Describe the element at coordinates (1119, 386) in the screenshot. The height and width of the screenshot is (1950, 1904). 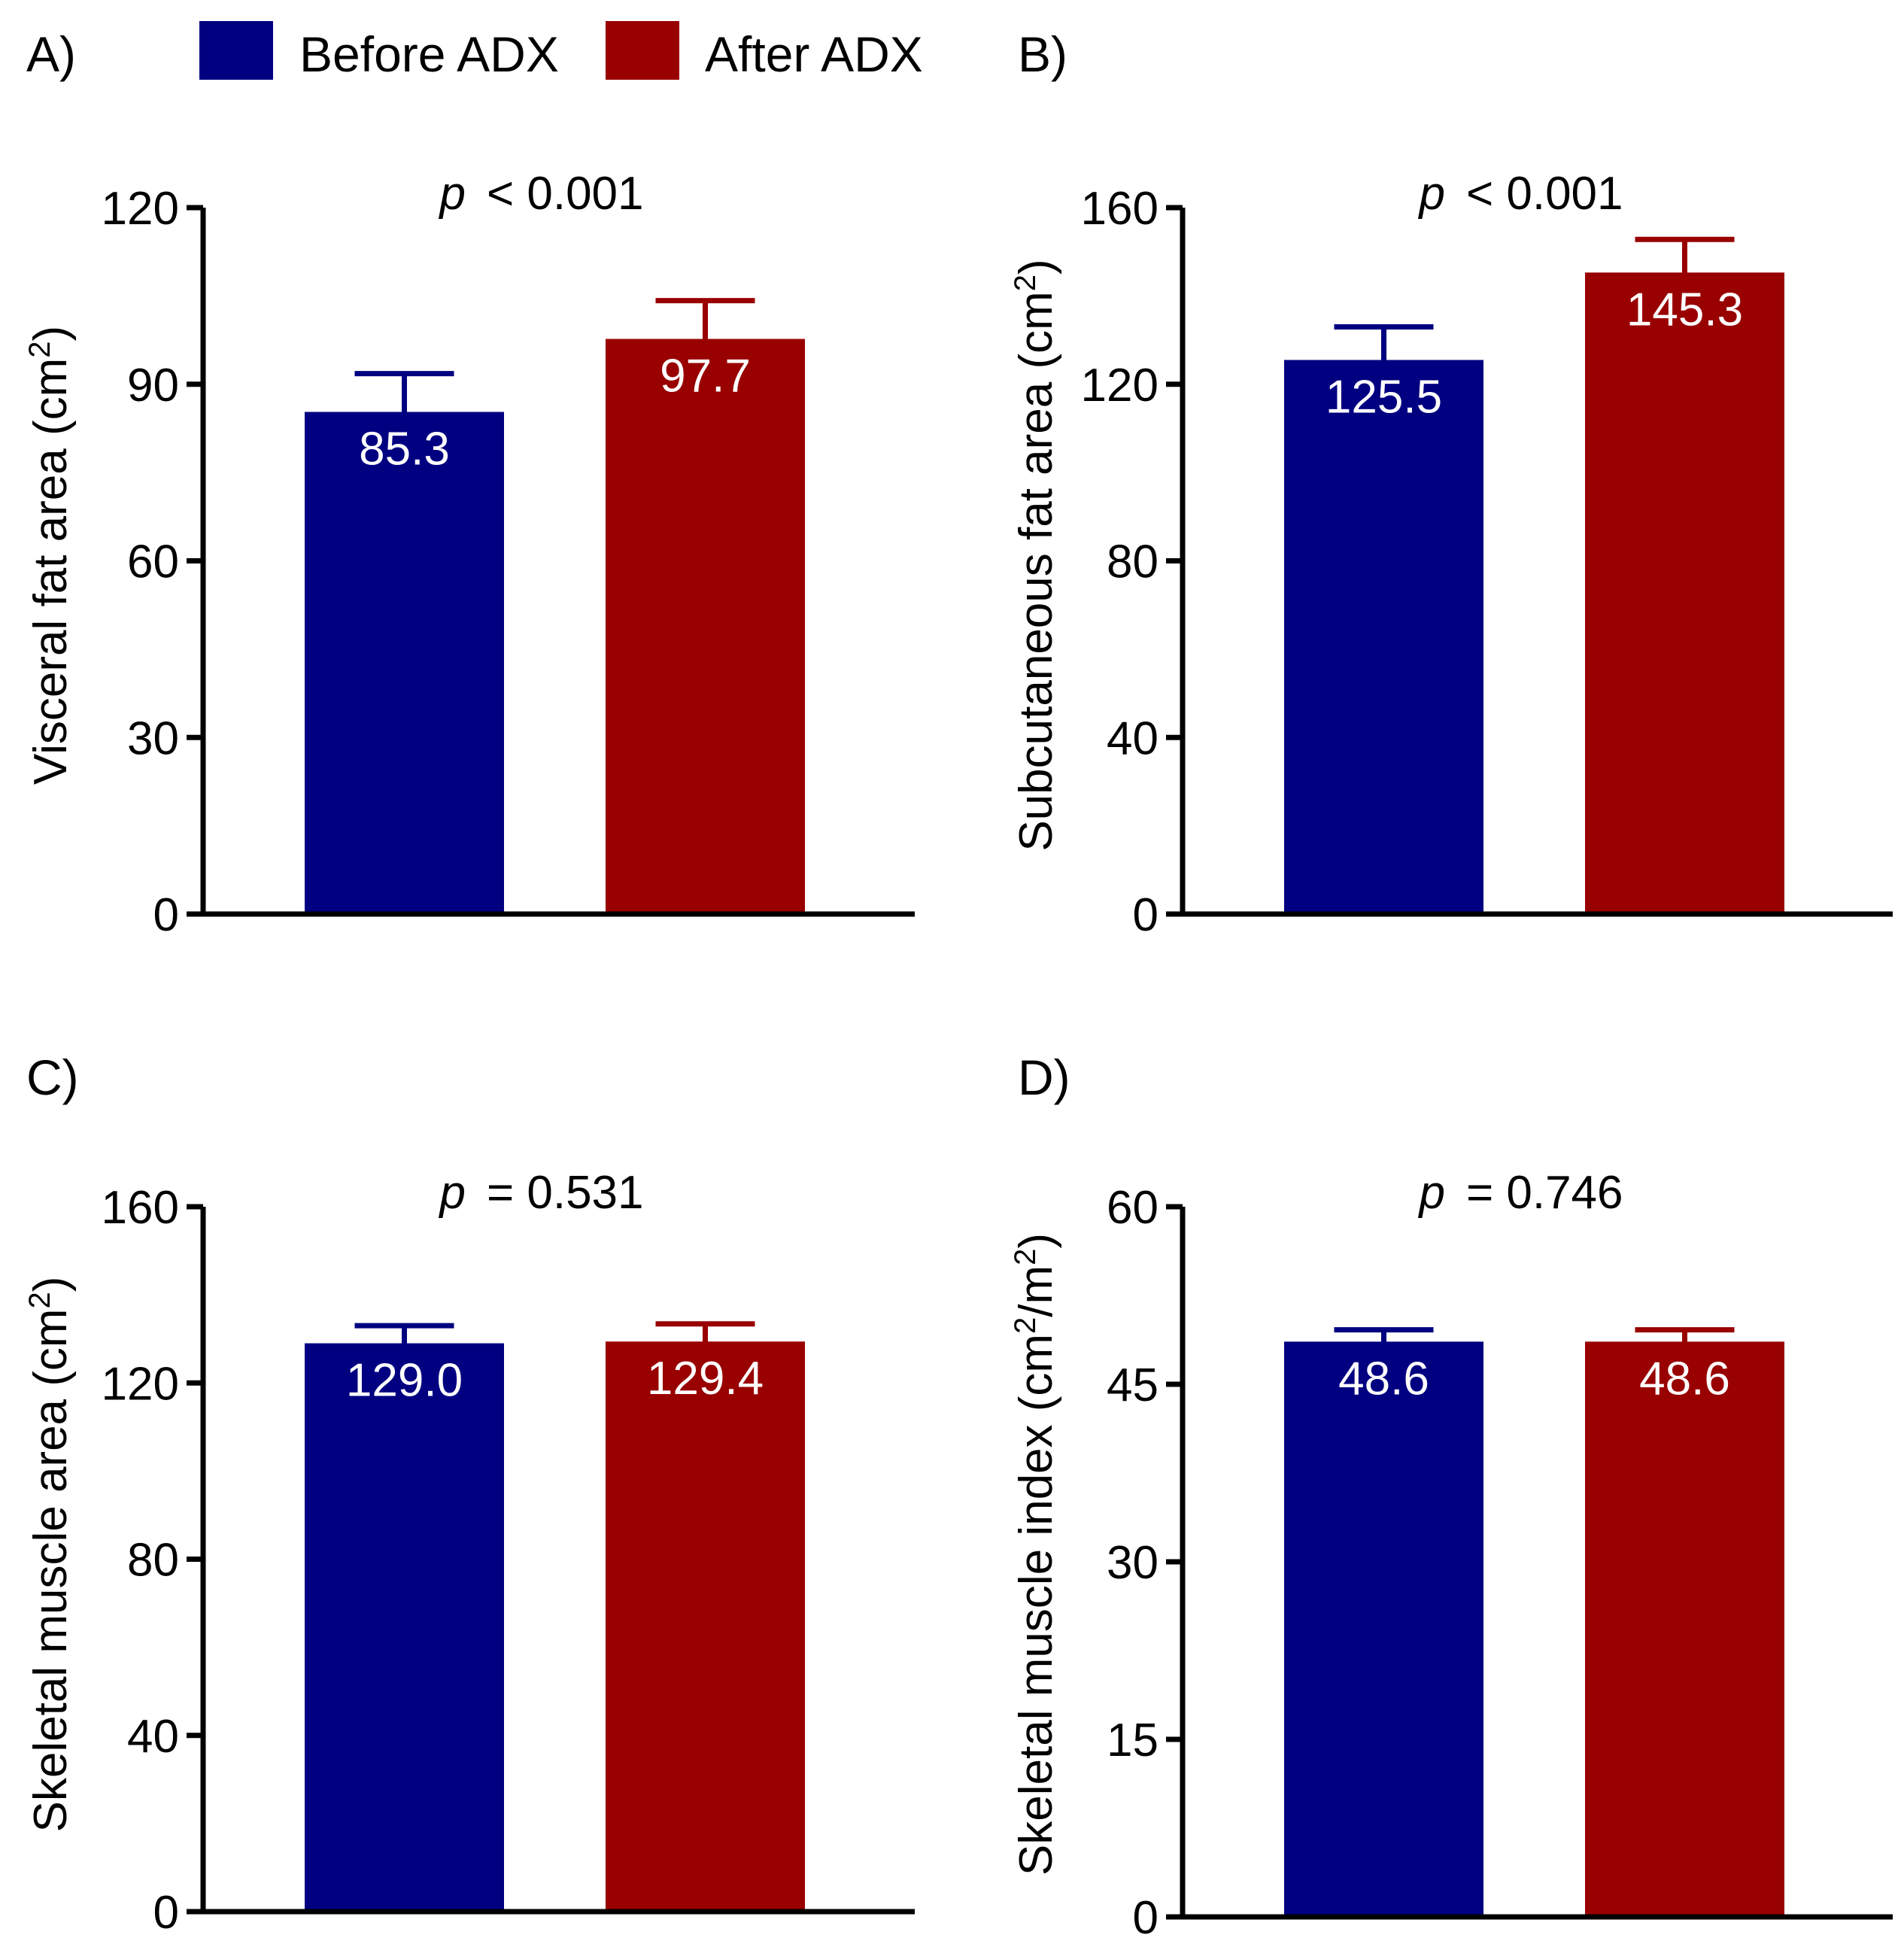
I see `panel-b-y-tick-label-120: 120` at that location.